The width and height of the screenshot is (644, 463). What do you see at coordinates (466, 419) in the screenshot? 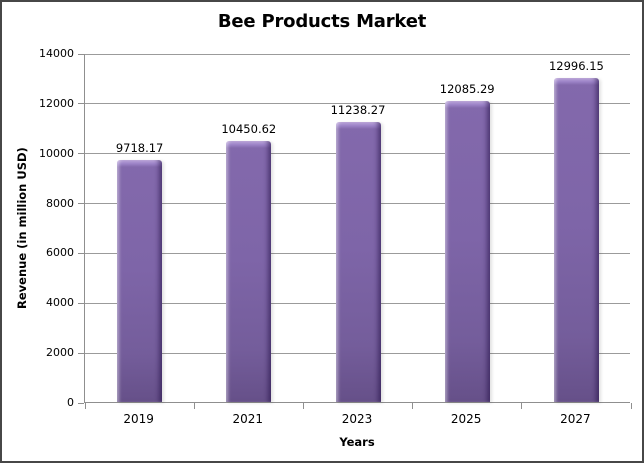
I see `x-tick-label-2025: 2025` at bounding box center [466, 419].